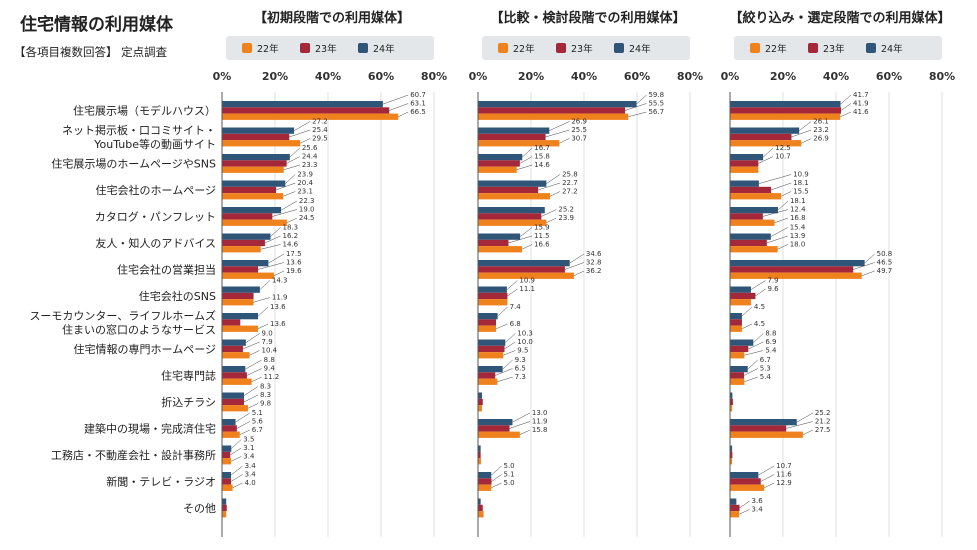 This screenshot has width=977, height=550. I want to click on value-label: 24.4, so click(310, 157).